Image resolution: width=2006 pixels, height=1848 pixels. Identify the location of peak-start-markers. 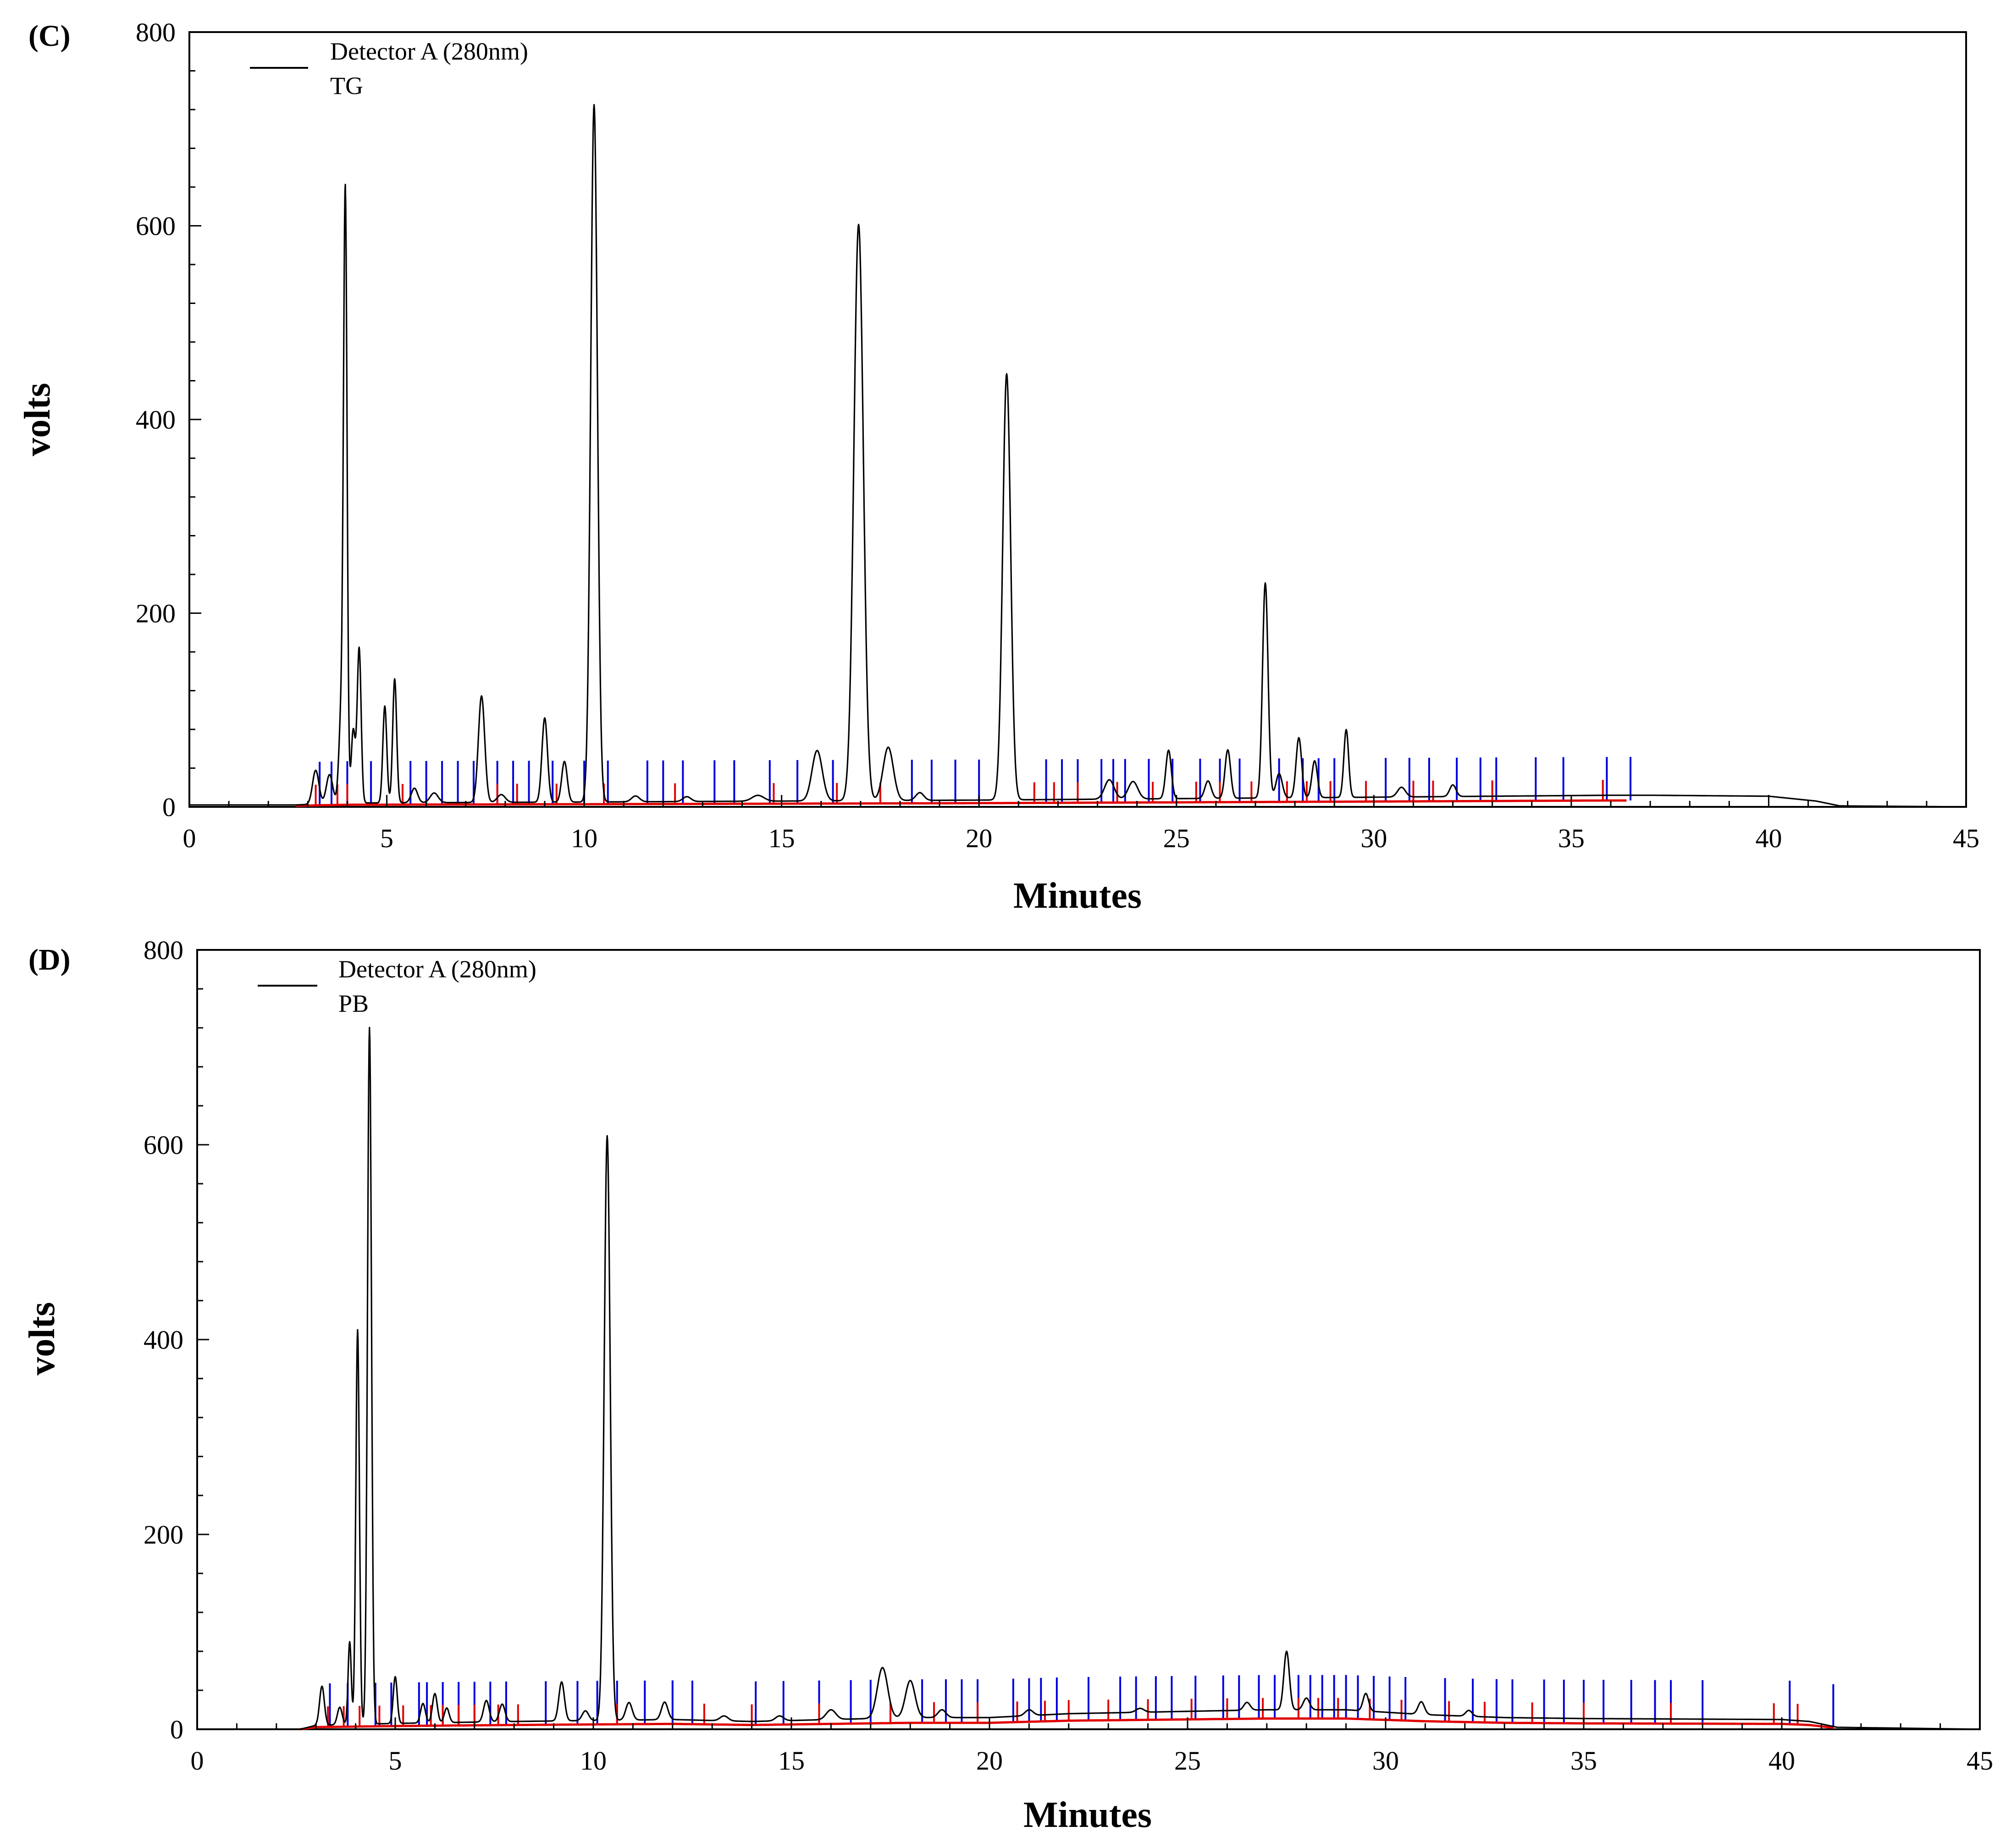
(1063, 1713).